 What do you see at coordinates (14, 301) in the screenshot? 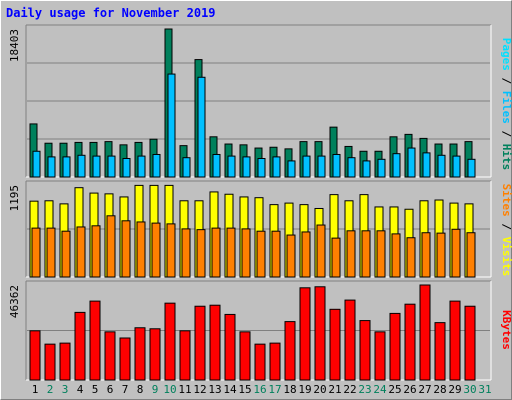
I see `y-max-label: 46362` at bounding box center [14, 301].